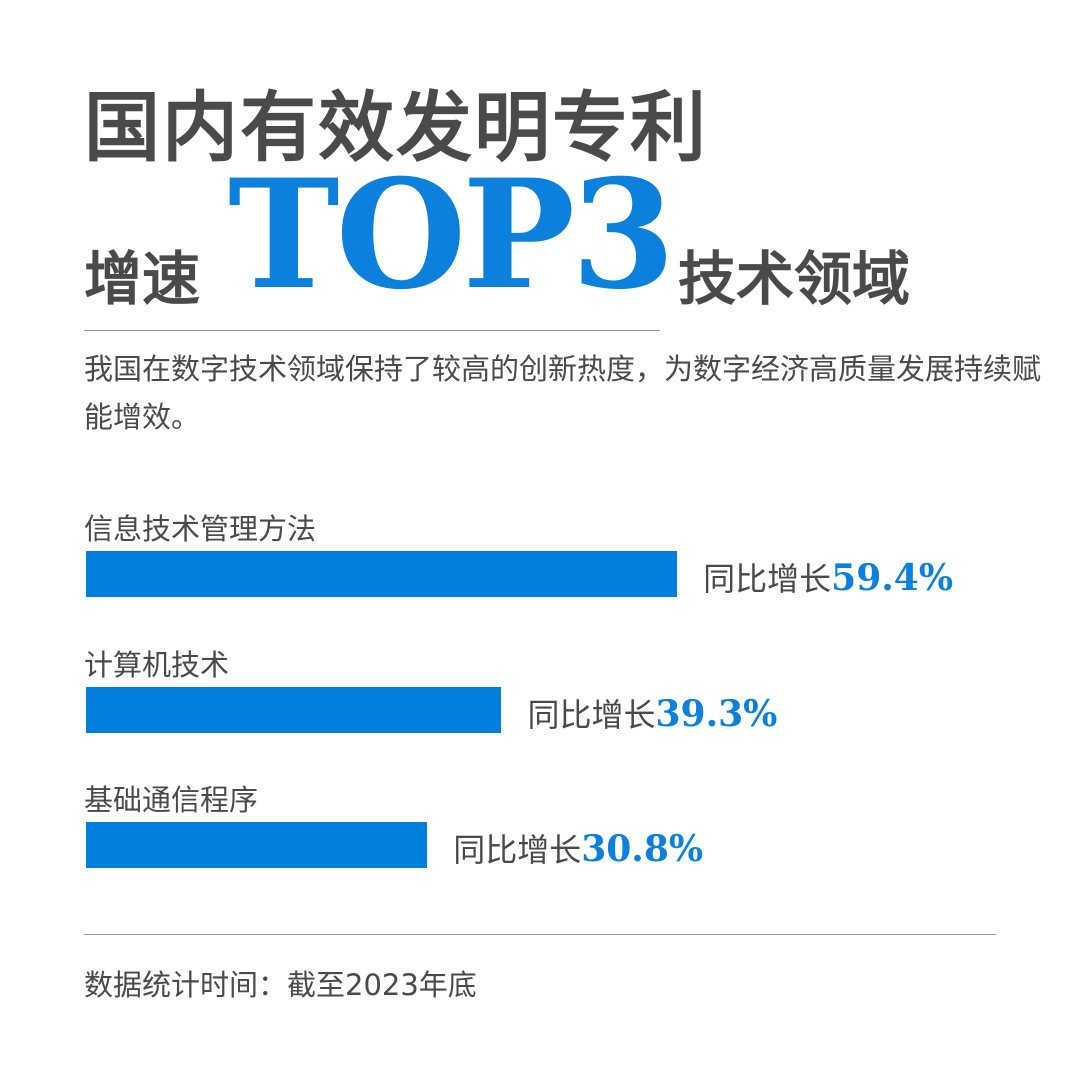 The height and width of the screenshot is (1080, 1080). What do you see at coordinates (280, 985) in the screenshot?
I see `footnote: 数据统计时间：截至2023年底` at bounding box center [280, 985].